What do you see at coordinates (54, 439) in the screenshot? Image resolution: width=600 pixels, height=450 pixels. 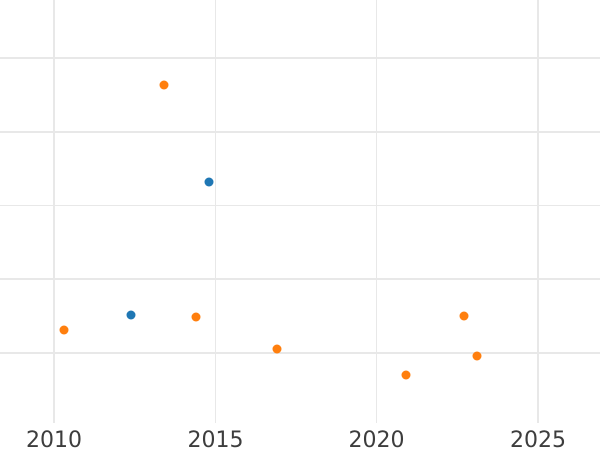 I see `x-tick-label: 2010` at bounding box center [54, 439].